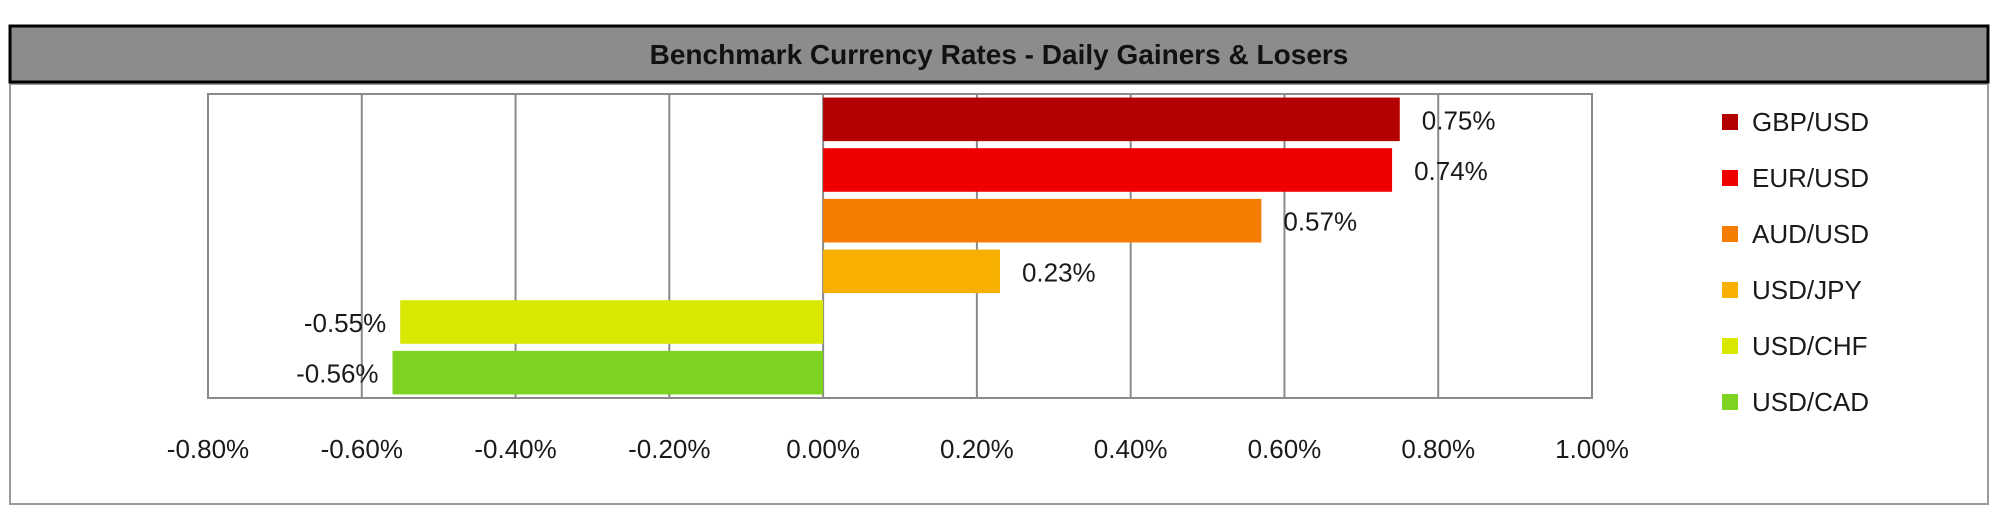 The image size is (2000, 532). Describe the element at coordinates (337, 374) in the screenshot. I see `data-label: -0.56%` at that location.